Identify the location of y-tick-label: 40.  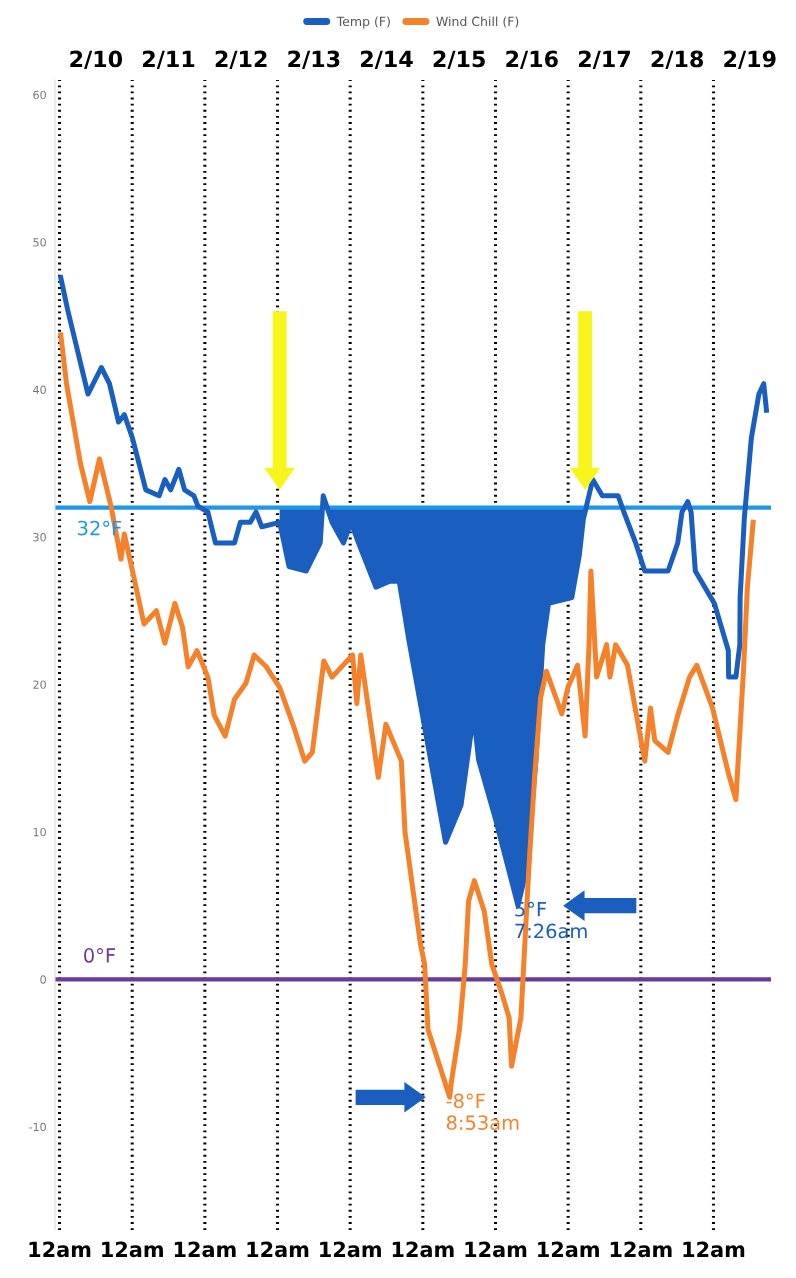
(39, 389).